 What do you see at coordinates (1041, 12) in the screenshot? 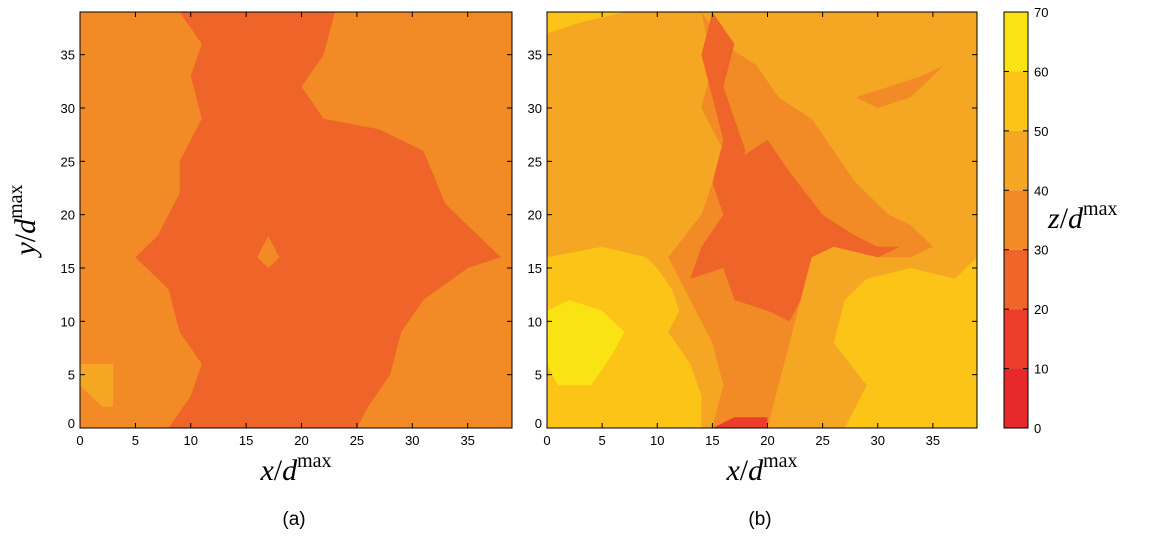
I see `colorbar-tick-label: 70` at bounding box center [1041, 12].